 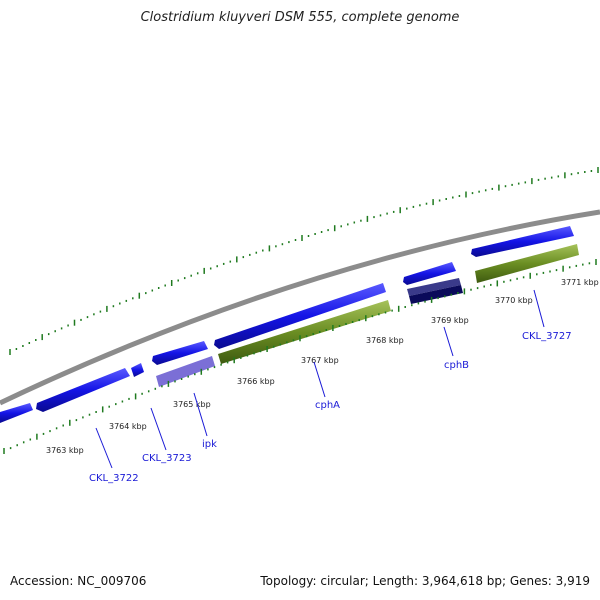 What do you see at coordinates (192, 404) in the screenshot?
I see `kbp-label: 3765 kbp` at bounding box center [192, 404].